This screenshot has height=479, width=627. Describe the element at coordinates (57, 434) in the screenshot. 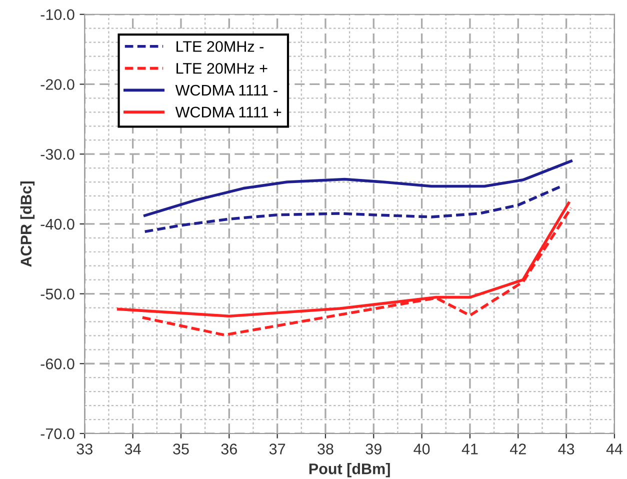

I see `y-tick-label: -70.0` at that location.